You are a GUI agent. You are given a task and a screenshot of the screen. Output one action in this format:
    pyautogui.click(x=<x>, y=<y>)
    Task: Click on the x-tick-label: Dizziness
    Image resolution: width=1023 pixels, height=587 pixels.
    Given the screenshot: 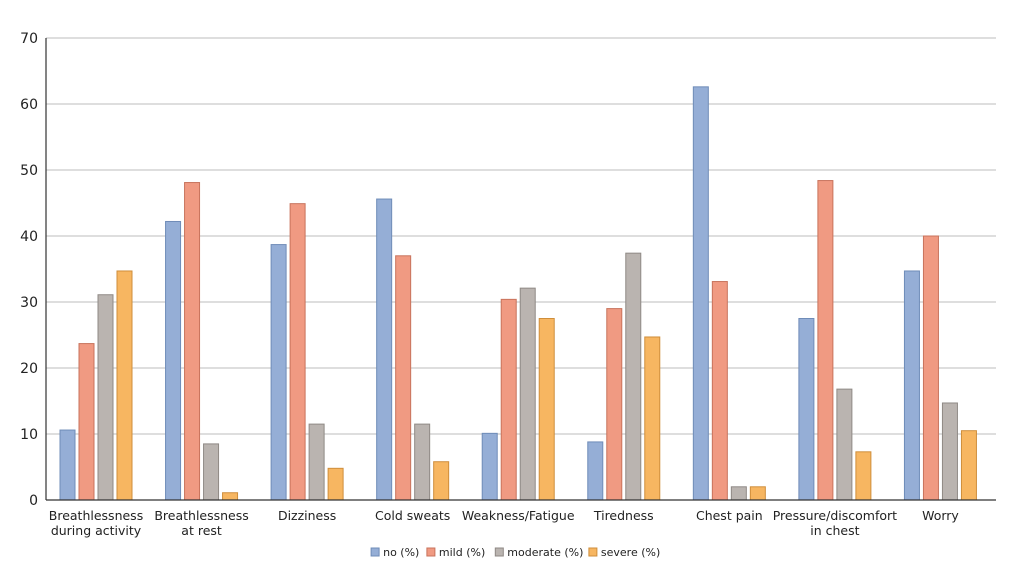 What is the action you would take?
    pyautogui.click(x=307, y=515)
    